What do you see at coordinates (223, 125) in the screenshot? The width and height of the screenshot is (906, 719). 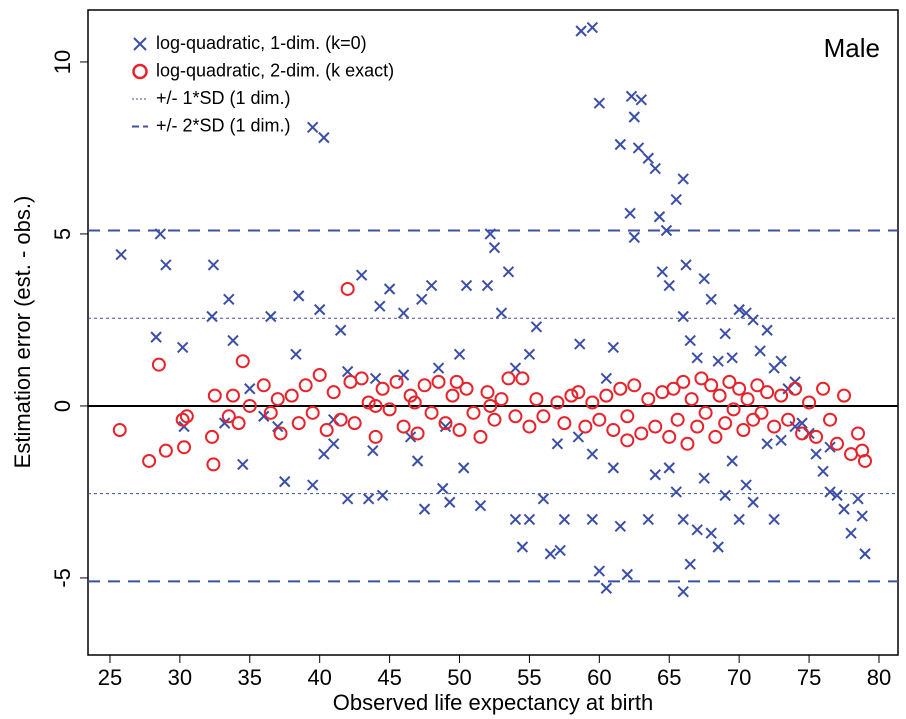 I see `legend-label: +/- 2*SD (1 dim.)` at bounding box center [223, 125].